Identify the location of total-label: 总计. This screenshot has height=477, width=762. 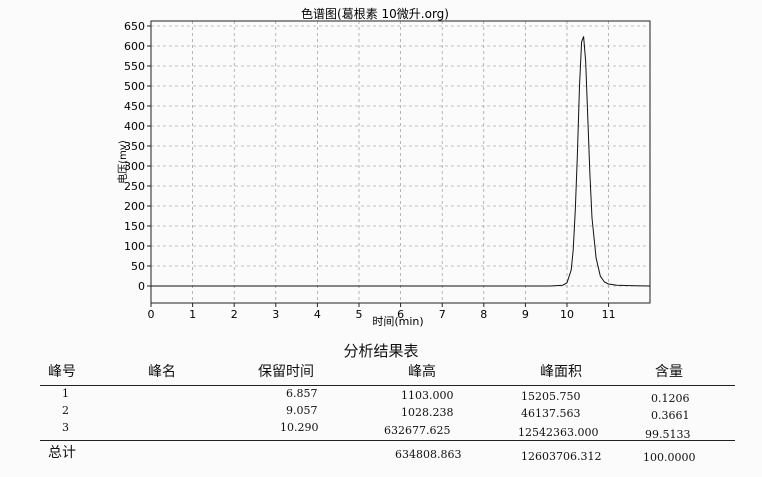
(62, 453).